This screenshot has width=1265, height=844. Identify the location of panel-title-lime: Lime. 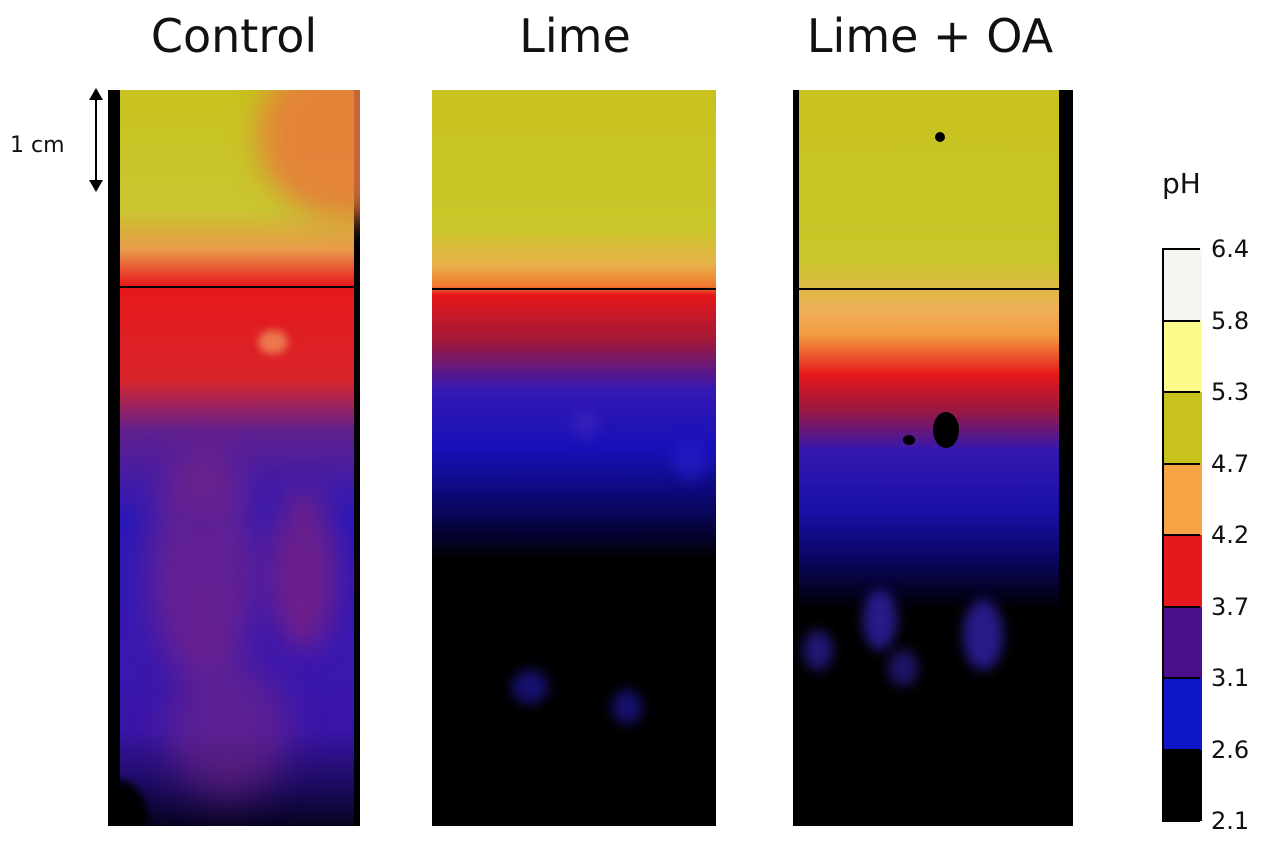
(575, 36).